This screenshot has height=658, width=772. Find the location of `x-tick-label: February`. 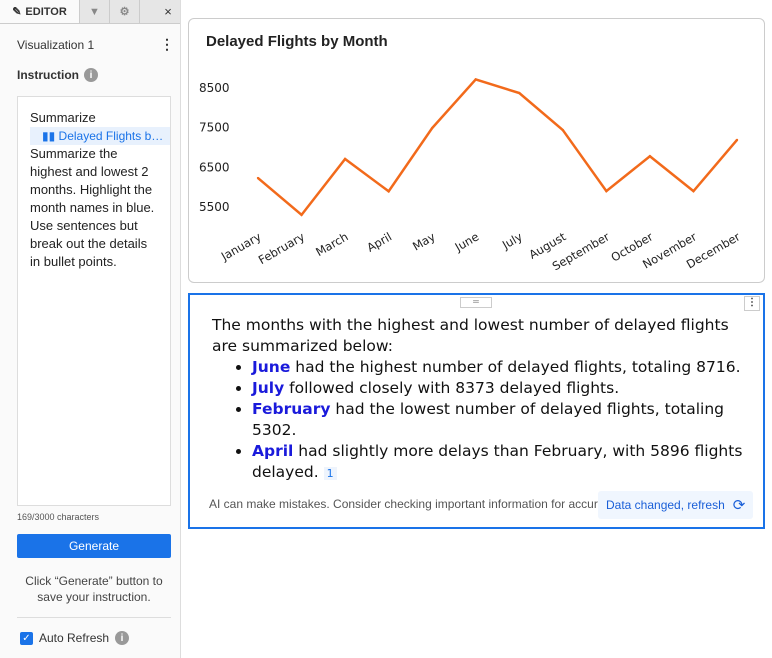

x-tick-label: February is located at coordinates (281, 248).